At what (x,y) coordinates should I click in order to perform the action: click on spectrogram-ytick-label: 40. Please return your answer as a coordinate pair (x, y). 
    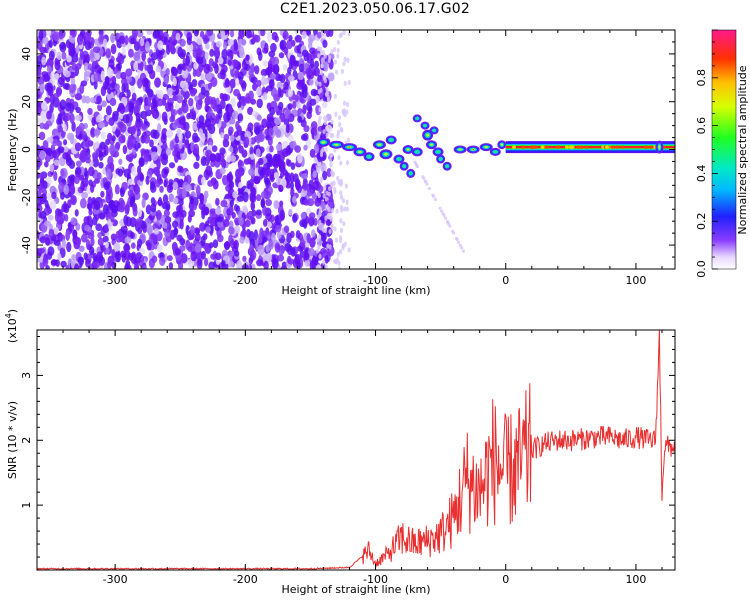
    Looking at the image, I should click on (26, 54).